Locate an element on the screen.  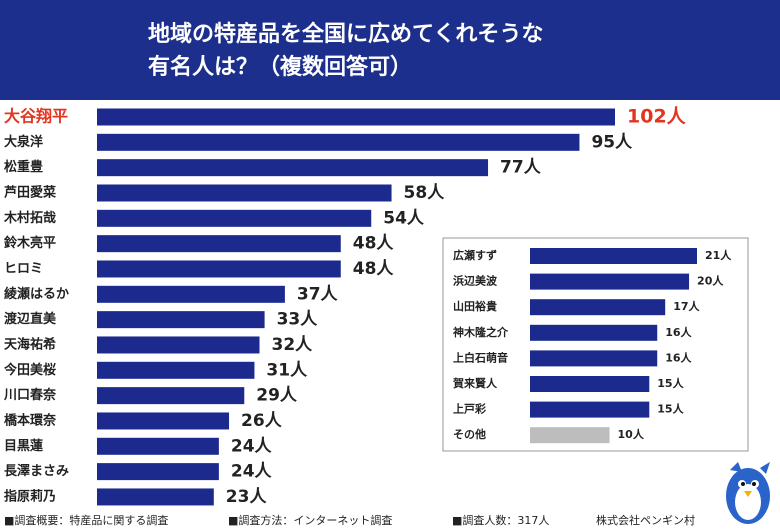
value-label: 58人 is located at coordinates (425, 193).